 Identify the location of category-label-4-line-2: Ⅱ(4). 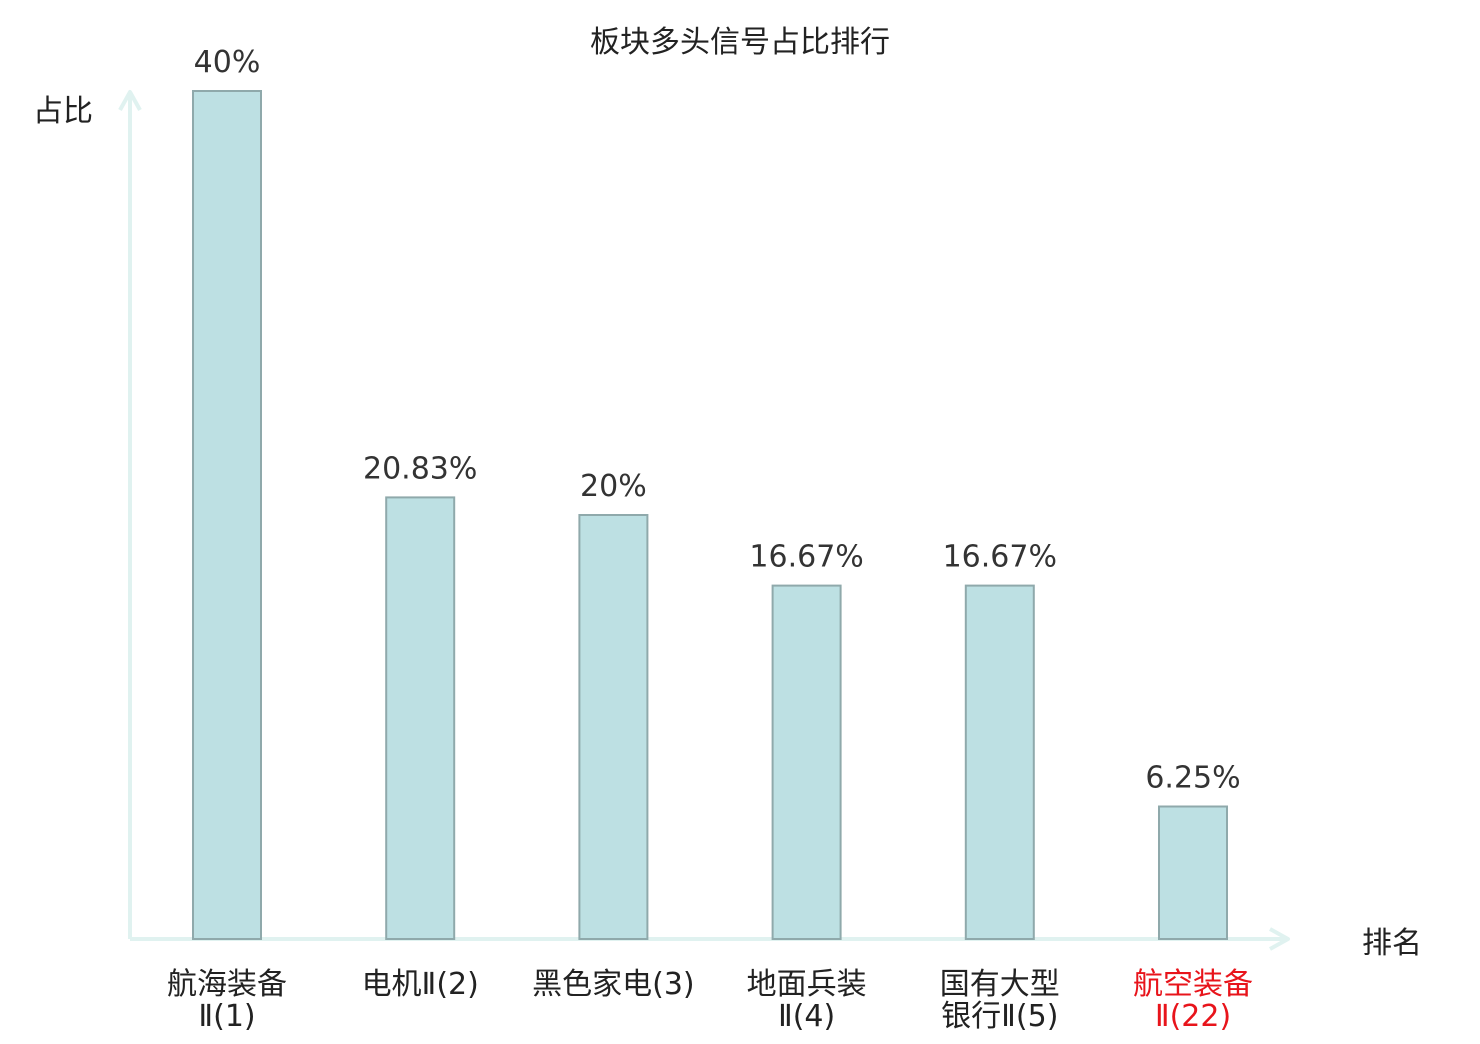
(806, 1016).